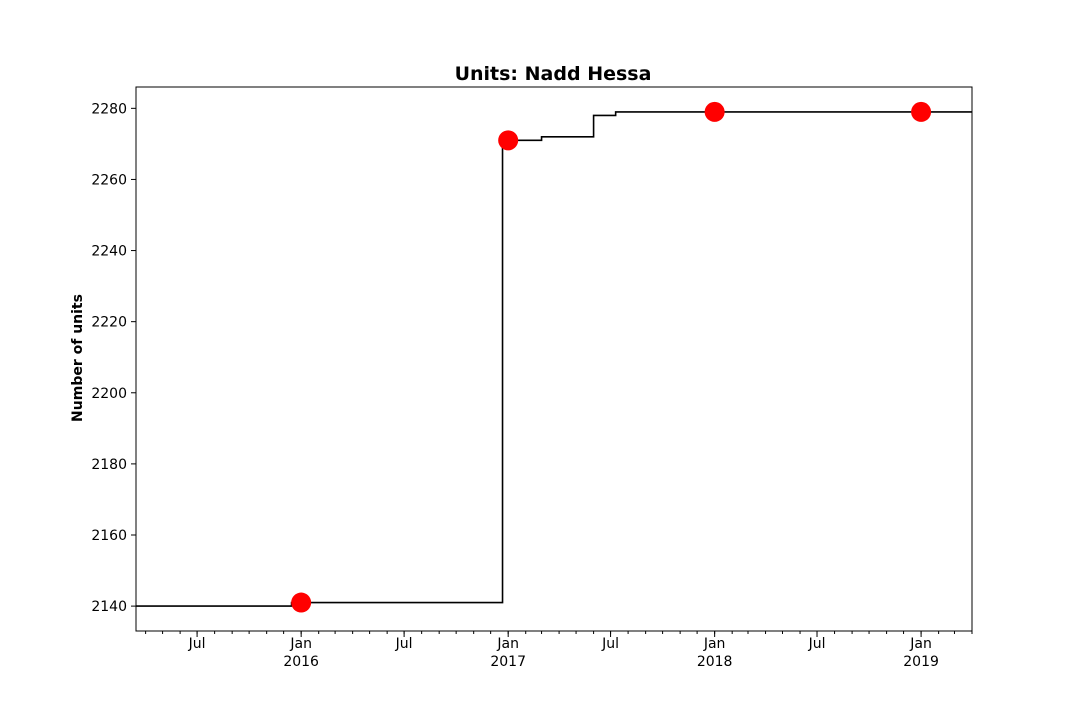 The width and height of the screenshot is (1080, 720). What do you see at coordinates (301, 662) in the screenshot?
I see `x-tick-year-label: 2016` at bounding box center [301, 662].